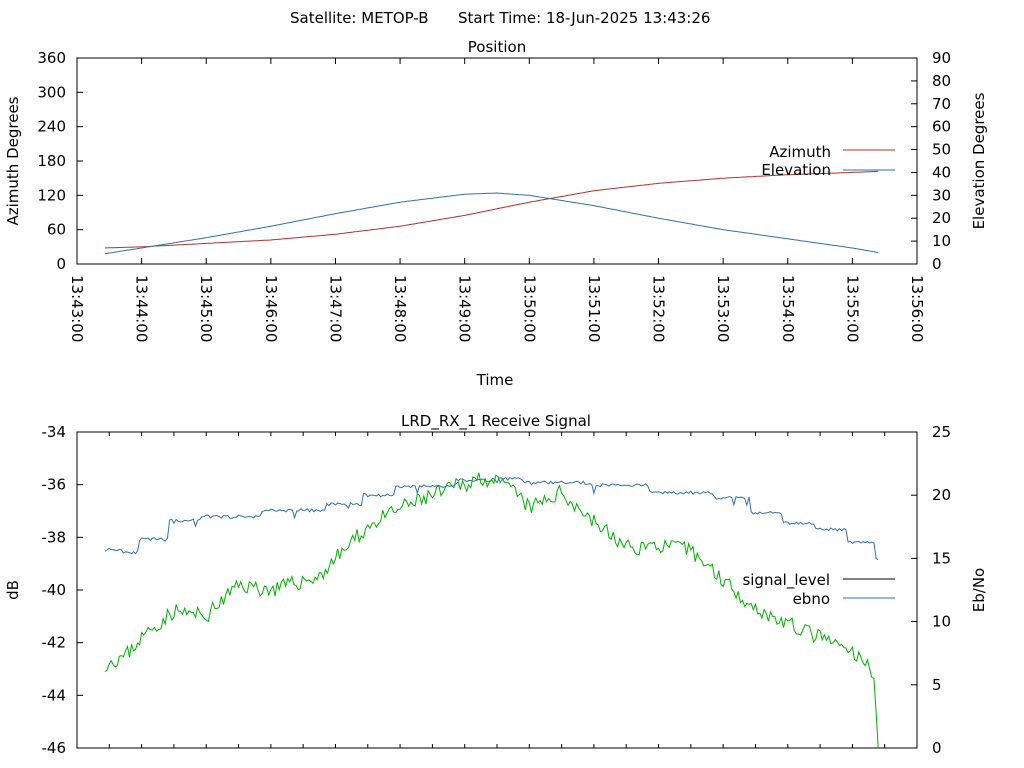 This screenshot has width=1024, height=768. What do you see at coordinates (54, 695) in the screenshot?
I see `signal-y-tick-label: -44` at bounding box center [54, 695].